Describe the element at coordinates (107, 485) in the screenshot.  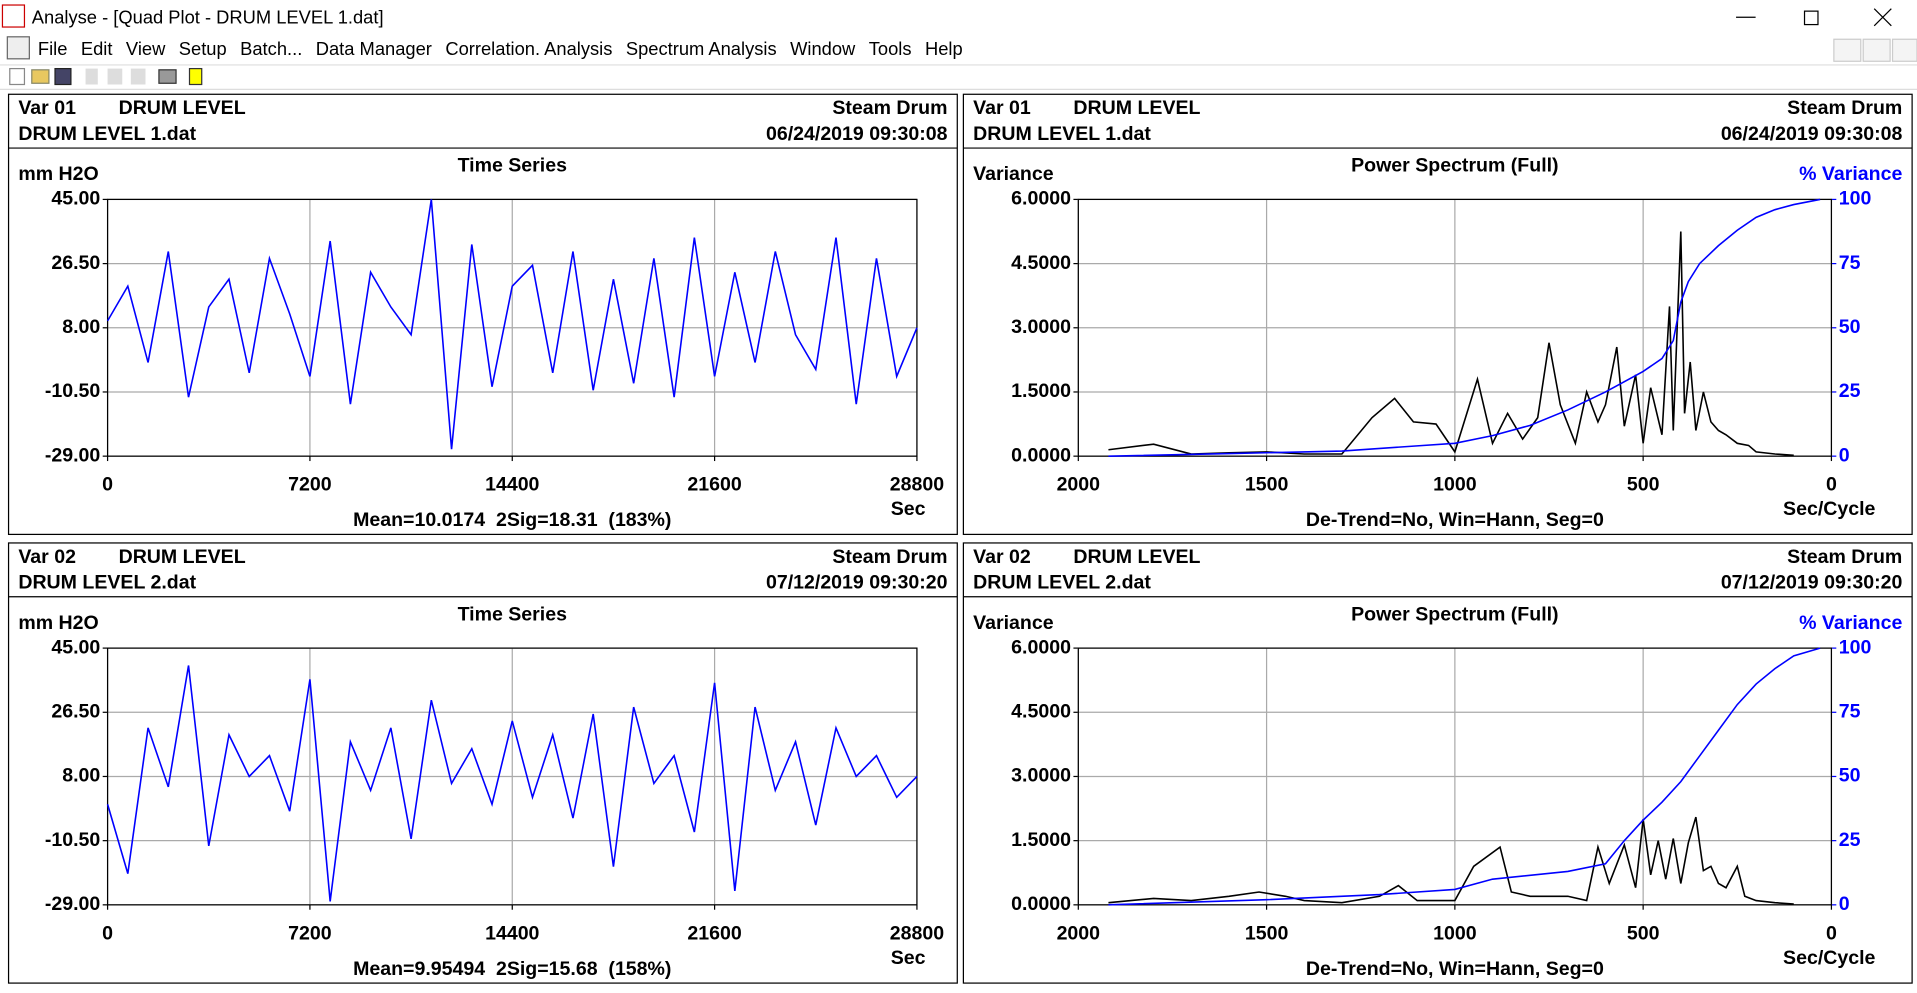
I see `x-tick-label: 0` at that location.